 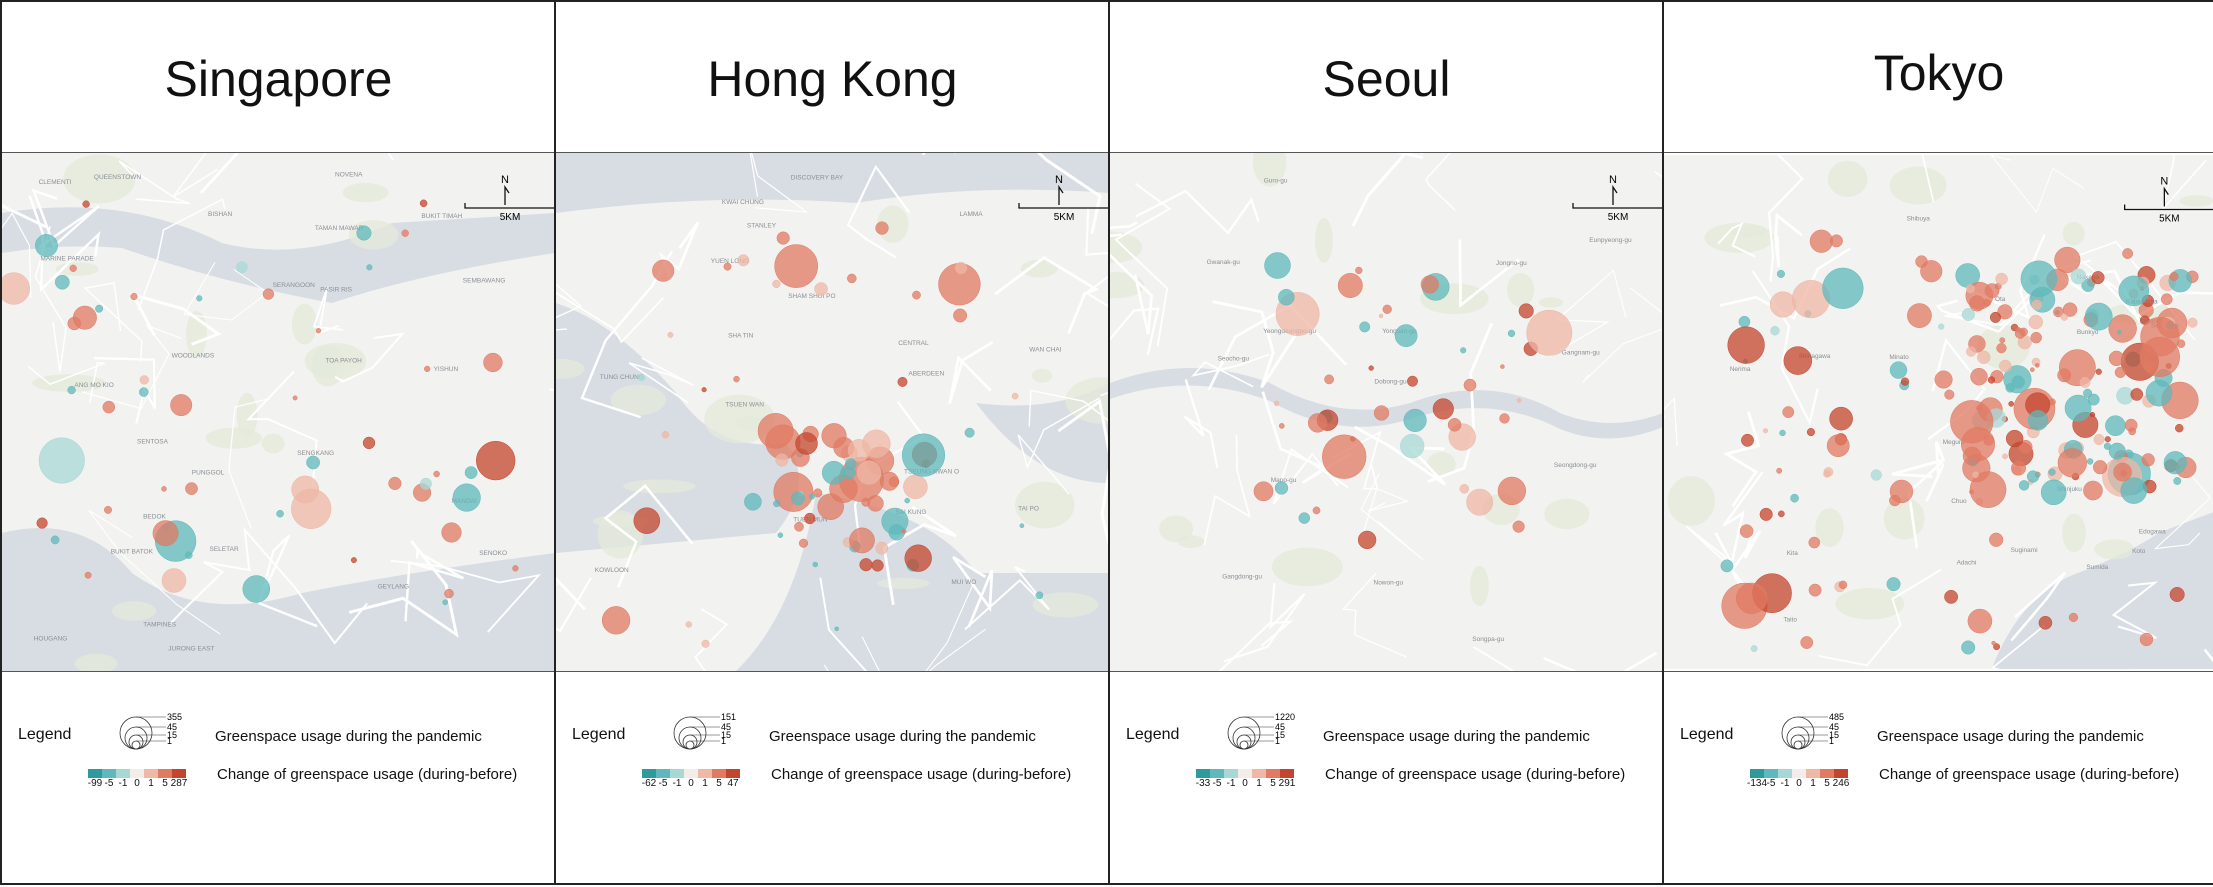 What do you see at coordinates (1575, 465) in the screenshot?
I see `place-label: Seongdong-gu` at bounding box center [1575, 465].